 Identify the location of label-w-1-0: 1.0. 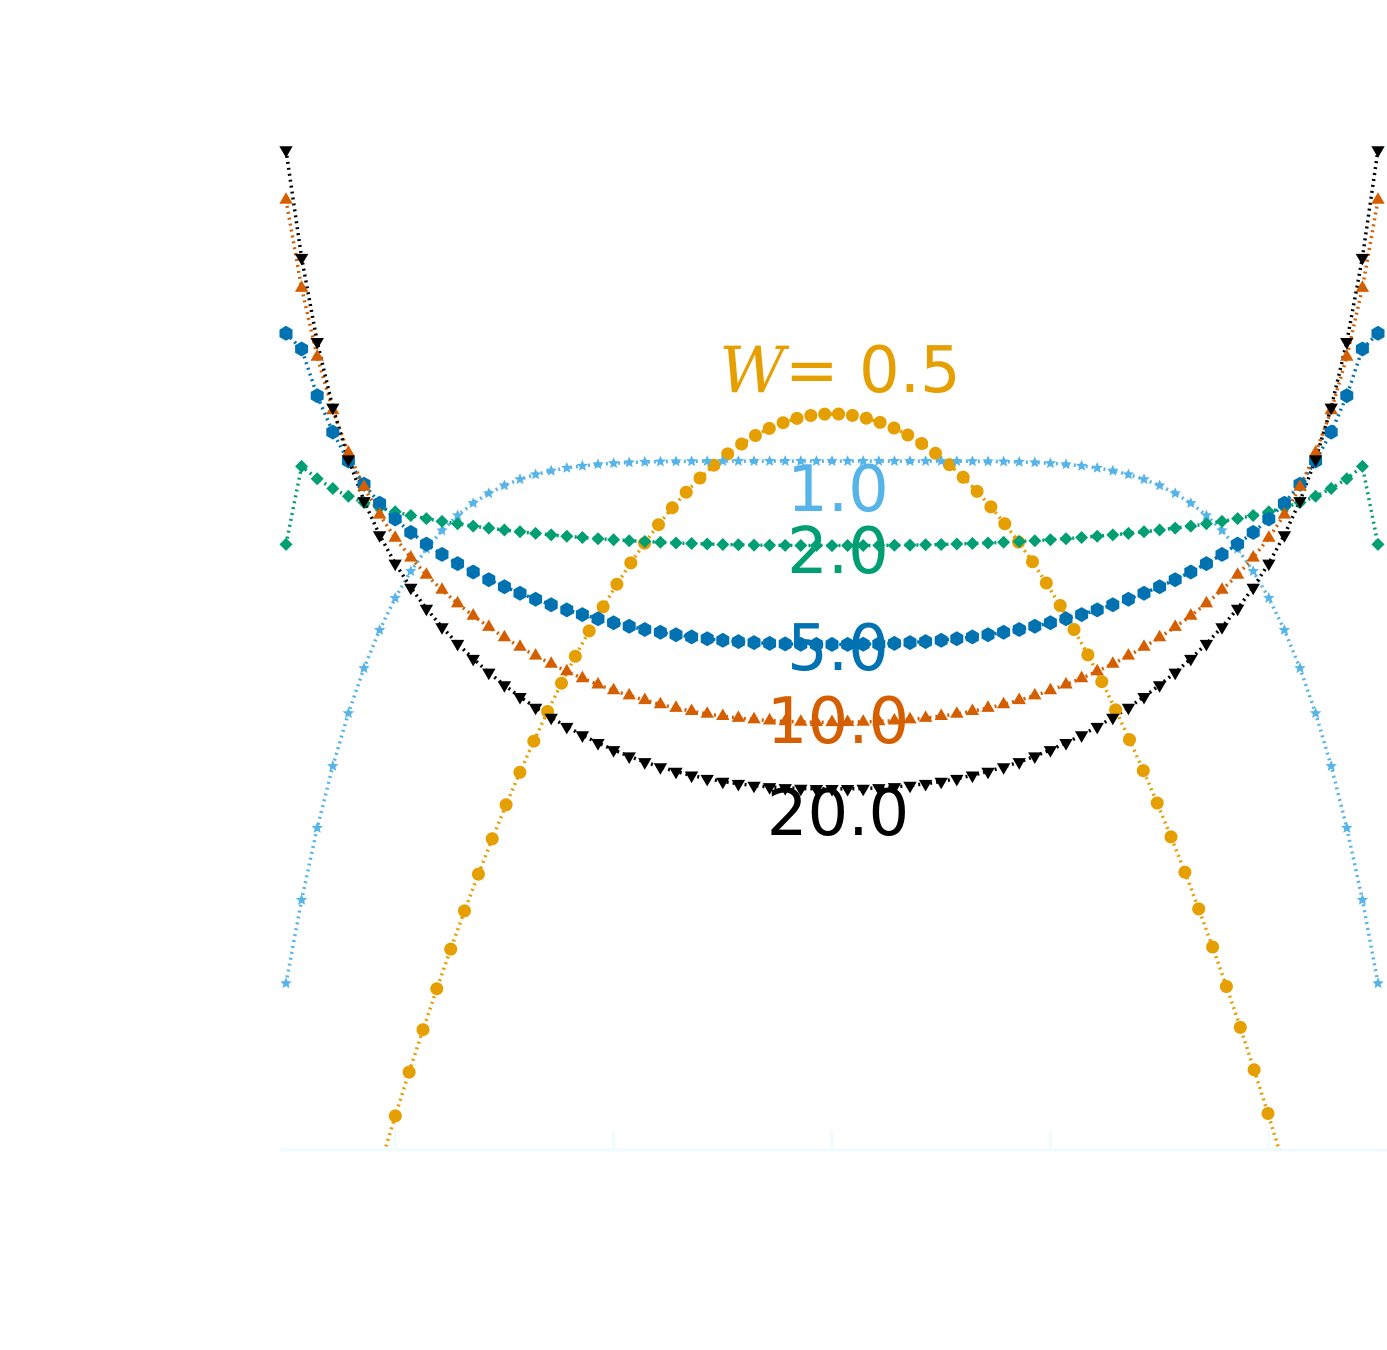
(838, 490).